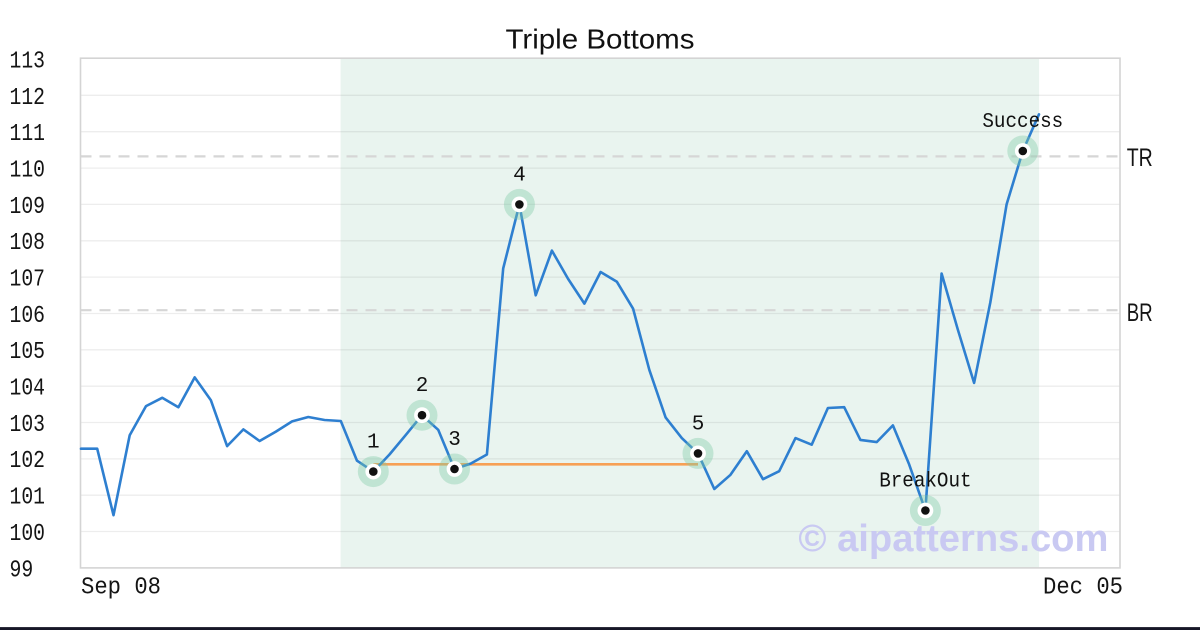 The height and width of the screenshot is (635, 1200). I want to click on svg-text: Dec 05, so click(1083, 588).